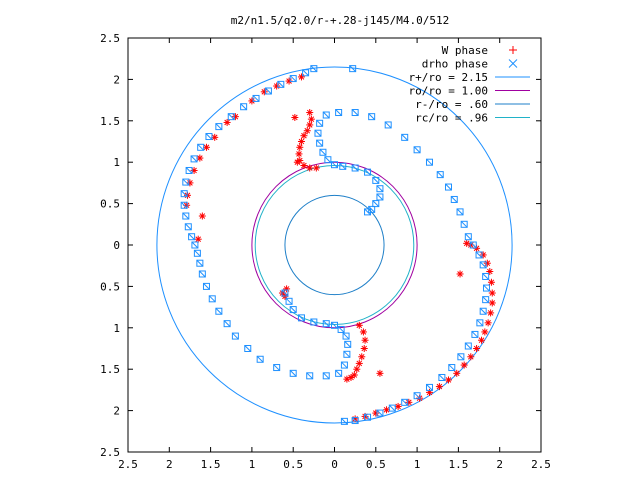 This screenshot has height=480, width=640. What do you see at coordinates (110, 38) in the screenshot?
I see `y-tick-label-0: 2.5` at bounding box center [110, 38].